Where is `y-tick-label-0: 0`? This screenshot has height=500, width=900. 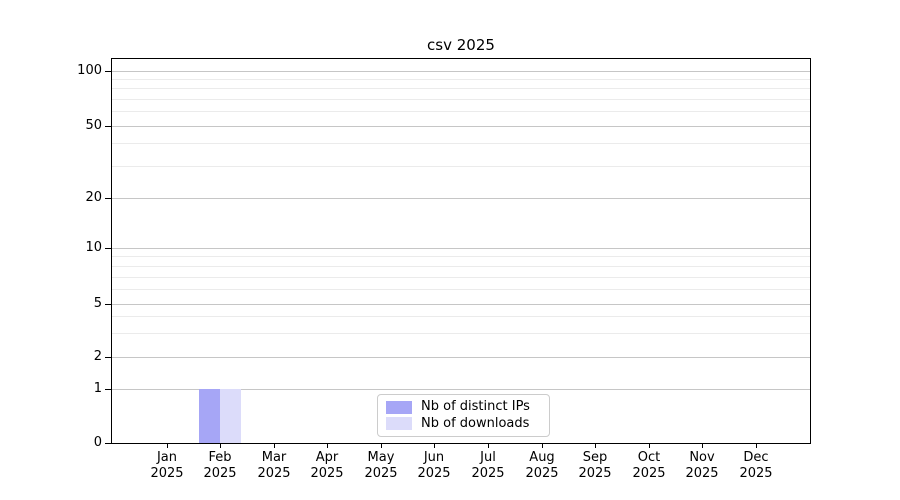
y-tick-label-0: 0 is located at coordinates (97, 442).